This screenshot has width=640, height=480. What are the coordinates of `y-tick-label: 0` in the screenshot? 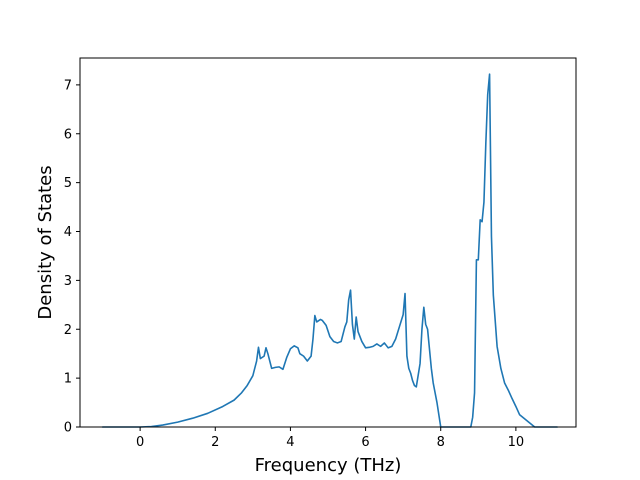 It's located at (68, 428).